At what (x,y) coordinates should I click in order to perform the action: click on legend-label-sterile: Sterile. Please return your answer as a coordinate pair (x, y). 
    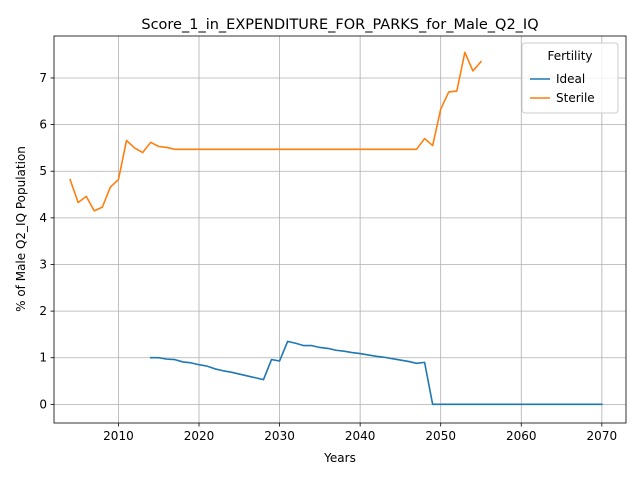
    Looking at the image, I should click on (575, 98).